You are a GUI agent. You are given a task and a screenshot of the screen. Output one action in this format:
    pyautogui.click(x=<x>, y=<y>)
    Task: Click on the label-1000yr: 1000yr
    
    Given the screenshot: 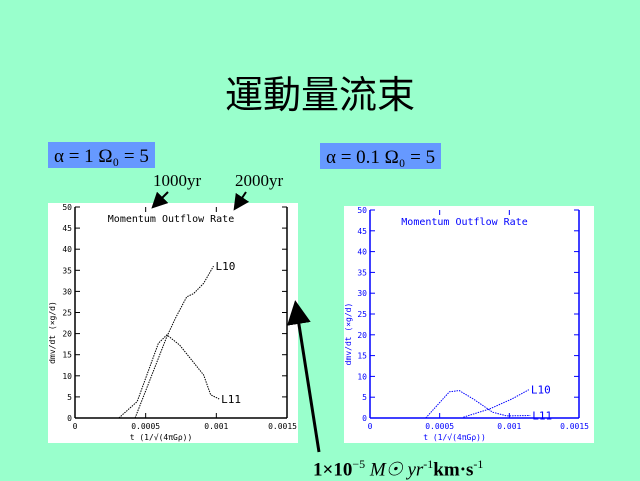 What is the action you would take?
    pyautogui.click(x=177, y=180)
    